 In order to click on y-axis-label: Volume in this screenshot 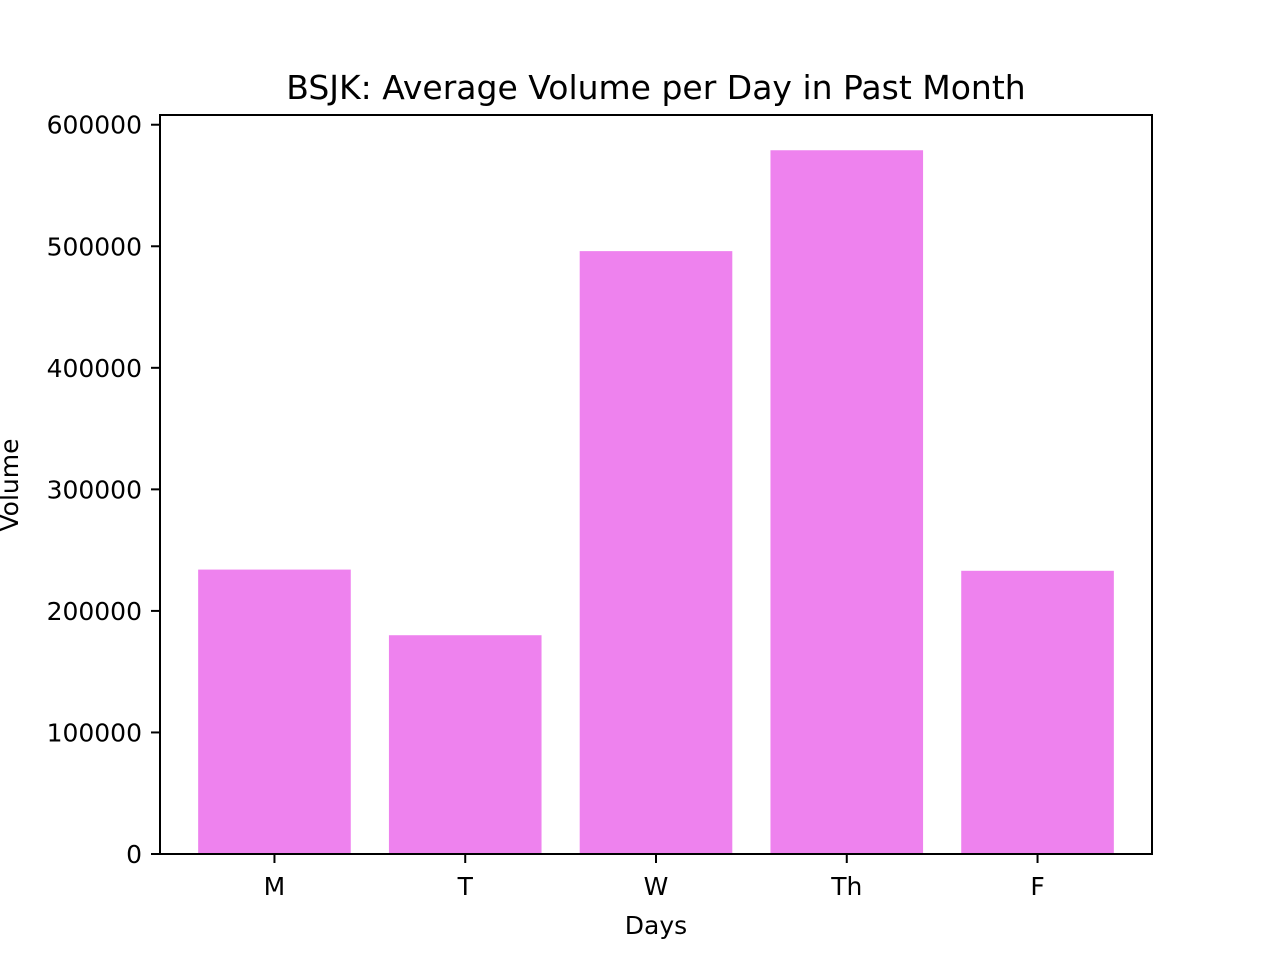, I will do `click(12, 485)`.